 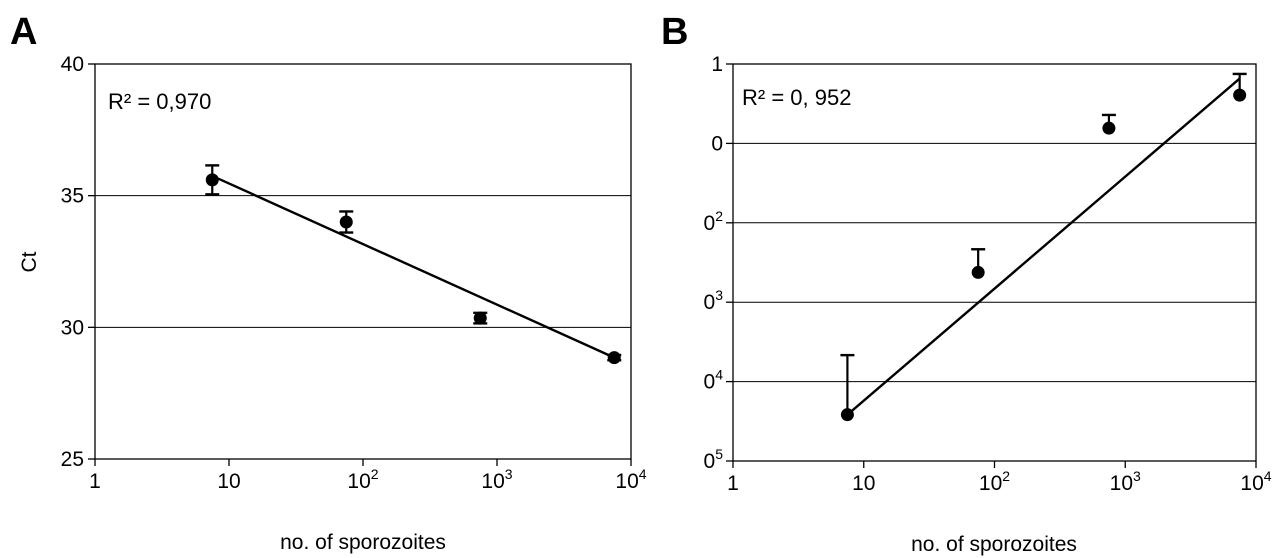 What do you see at coordinates (994, 481) in the screenshot?
I see `panel-b-x-tick-label: 10²` at bounding box center [994, 481].